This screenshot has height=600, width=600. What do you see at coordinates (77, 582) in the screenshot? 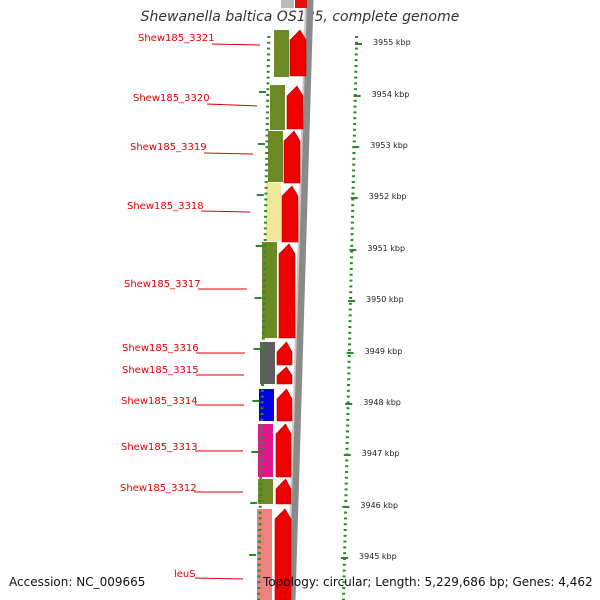
I see `accession-label: Accession: NC_009665` at bounding box center [77, 582].